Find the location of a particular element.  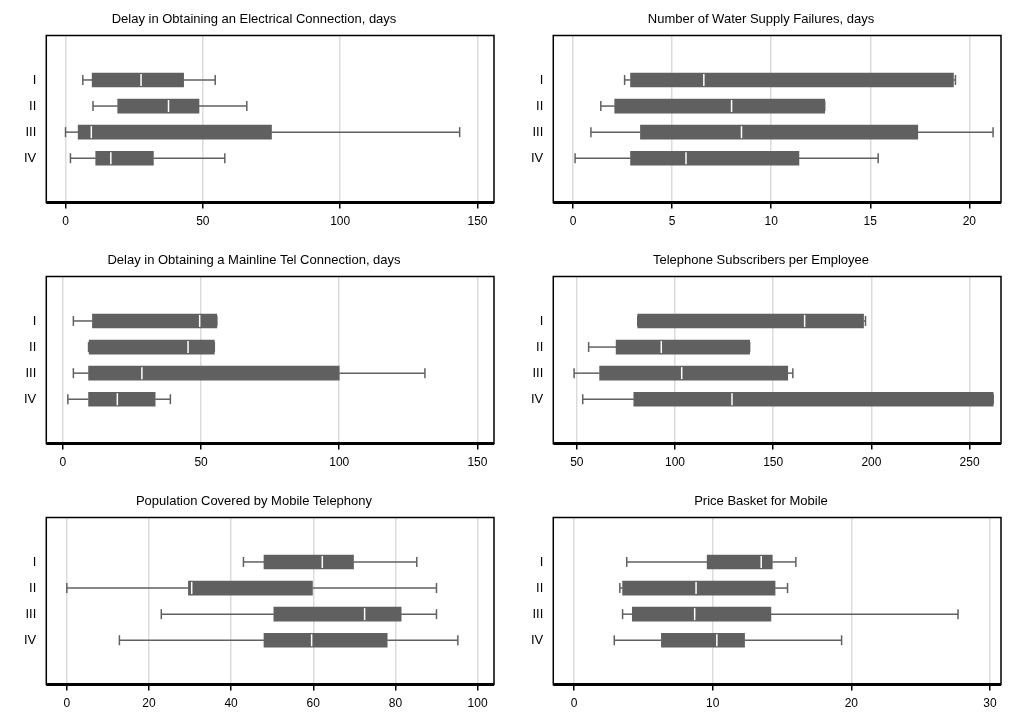

chart-title: Population Covered by Mobile Telephony is located at coordinates (254, 501).